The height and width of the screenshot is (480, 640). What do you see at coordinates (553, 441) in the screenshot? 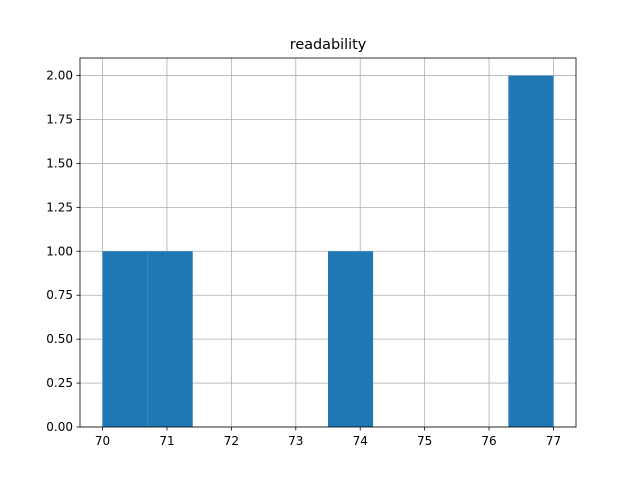
I see `x-tick-label: 77` at bounding box center [553, 441].